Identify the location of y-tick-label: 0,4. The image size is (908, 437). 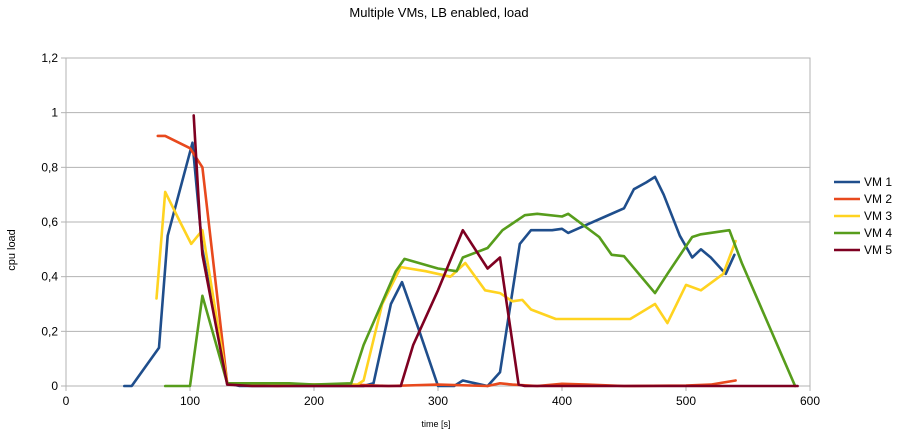
(49, 277).